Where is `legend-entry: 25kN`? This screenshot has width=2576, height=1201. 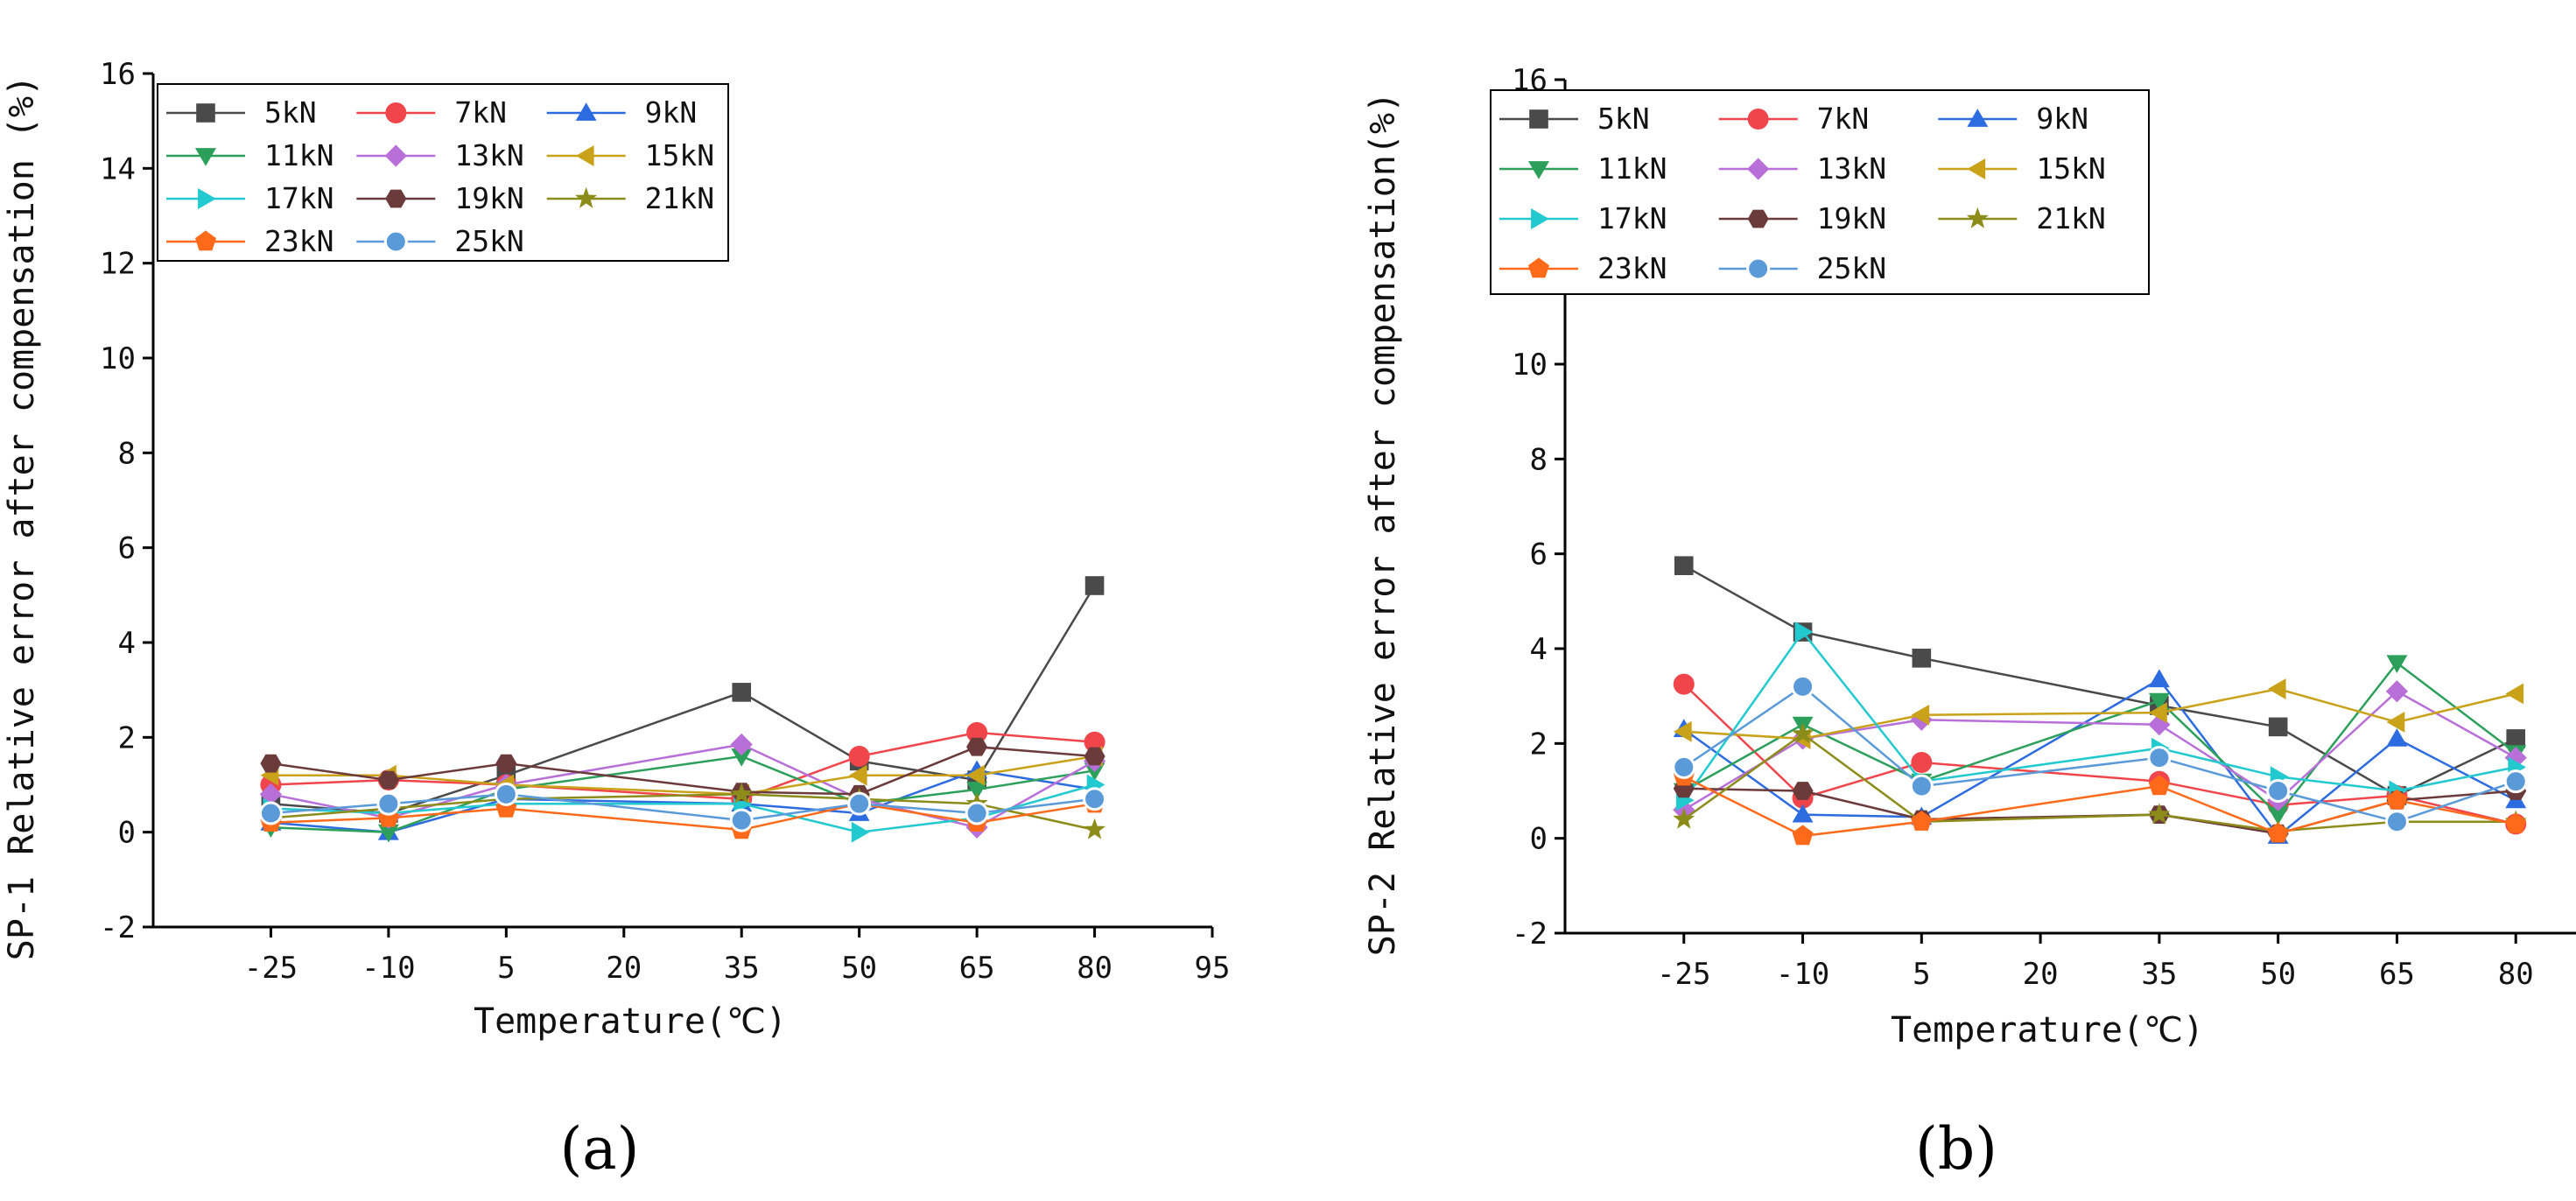
legend-entry: 25kN is located at coordinates (1802, 268).